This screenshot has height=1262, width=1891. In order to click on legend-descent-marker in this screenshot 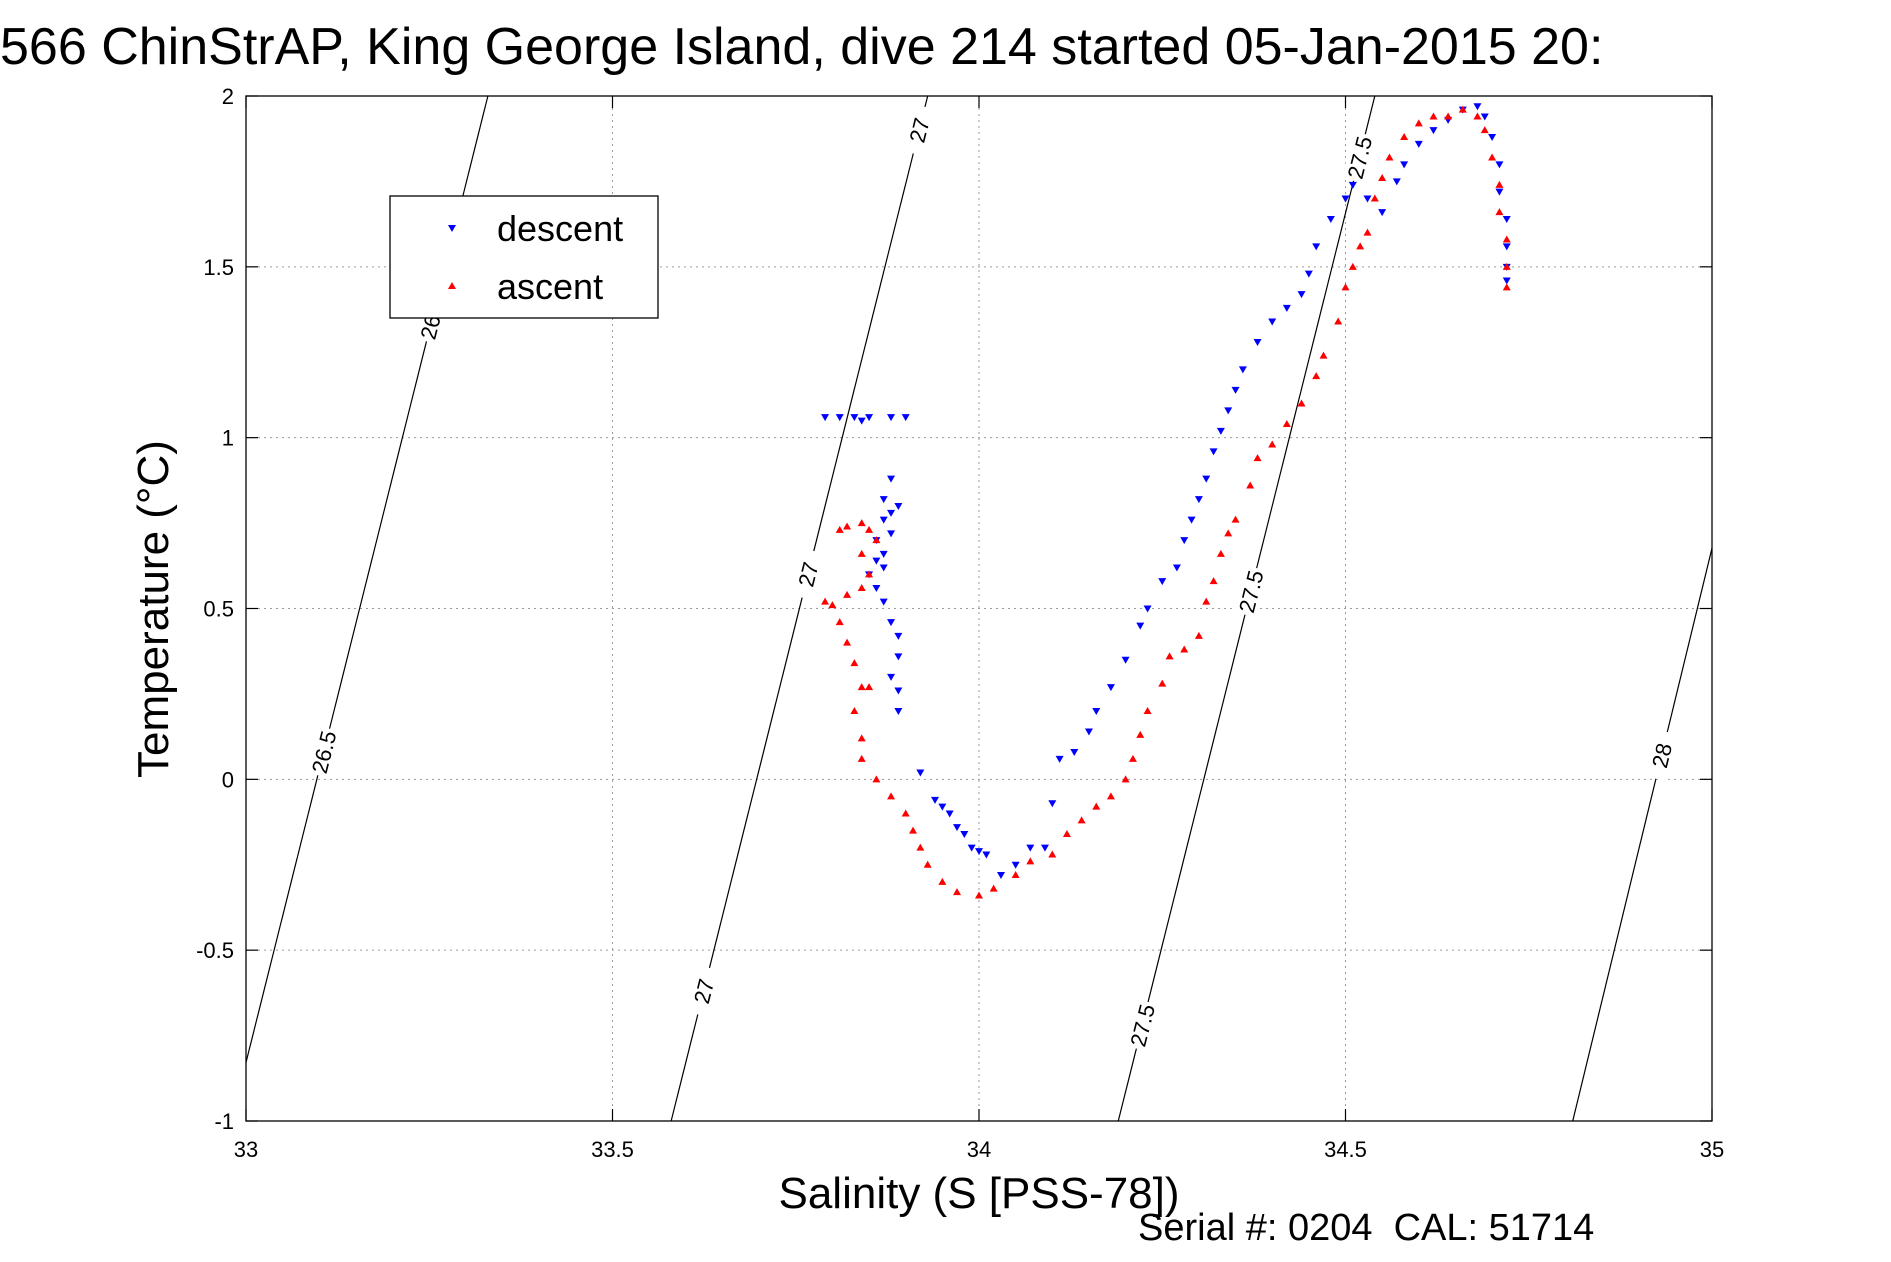, I will do `click(452, 228)`.